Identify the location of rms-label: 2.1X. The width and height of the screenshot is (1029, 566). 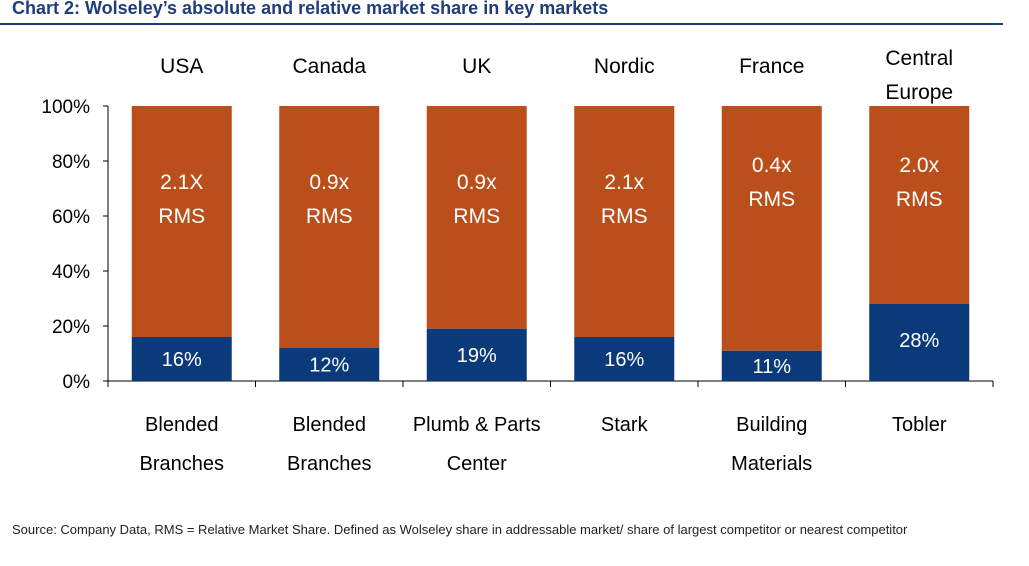
(181, 182).